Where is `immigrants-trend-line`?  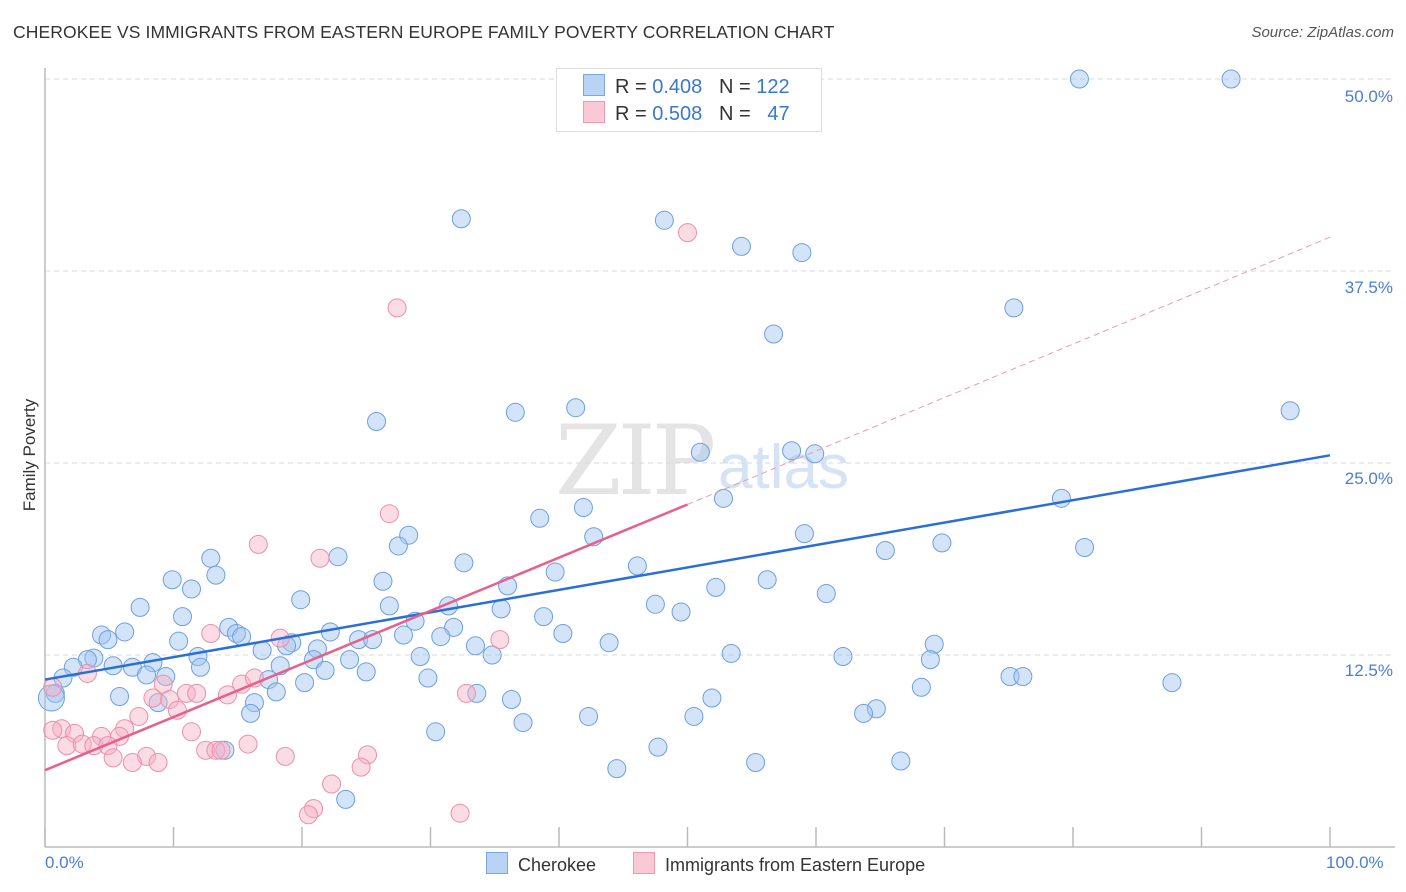
immigrants-trend-line is located at coordinates (366, 637).